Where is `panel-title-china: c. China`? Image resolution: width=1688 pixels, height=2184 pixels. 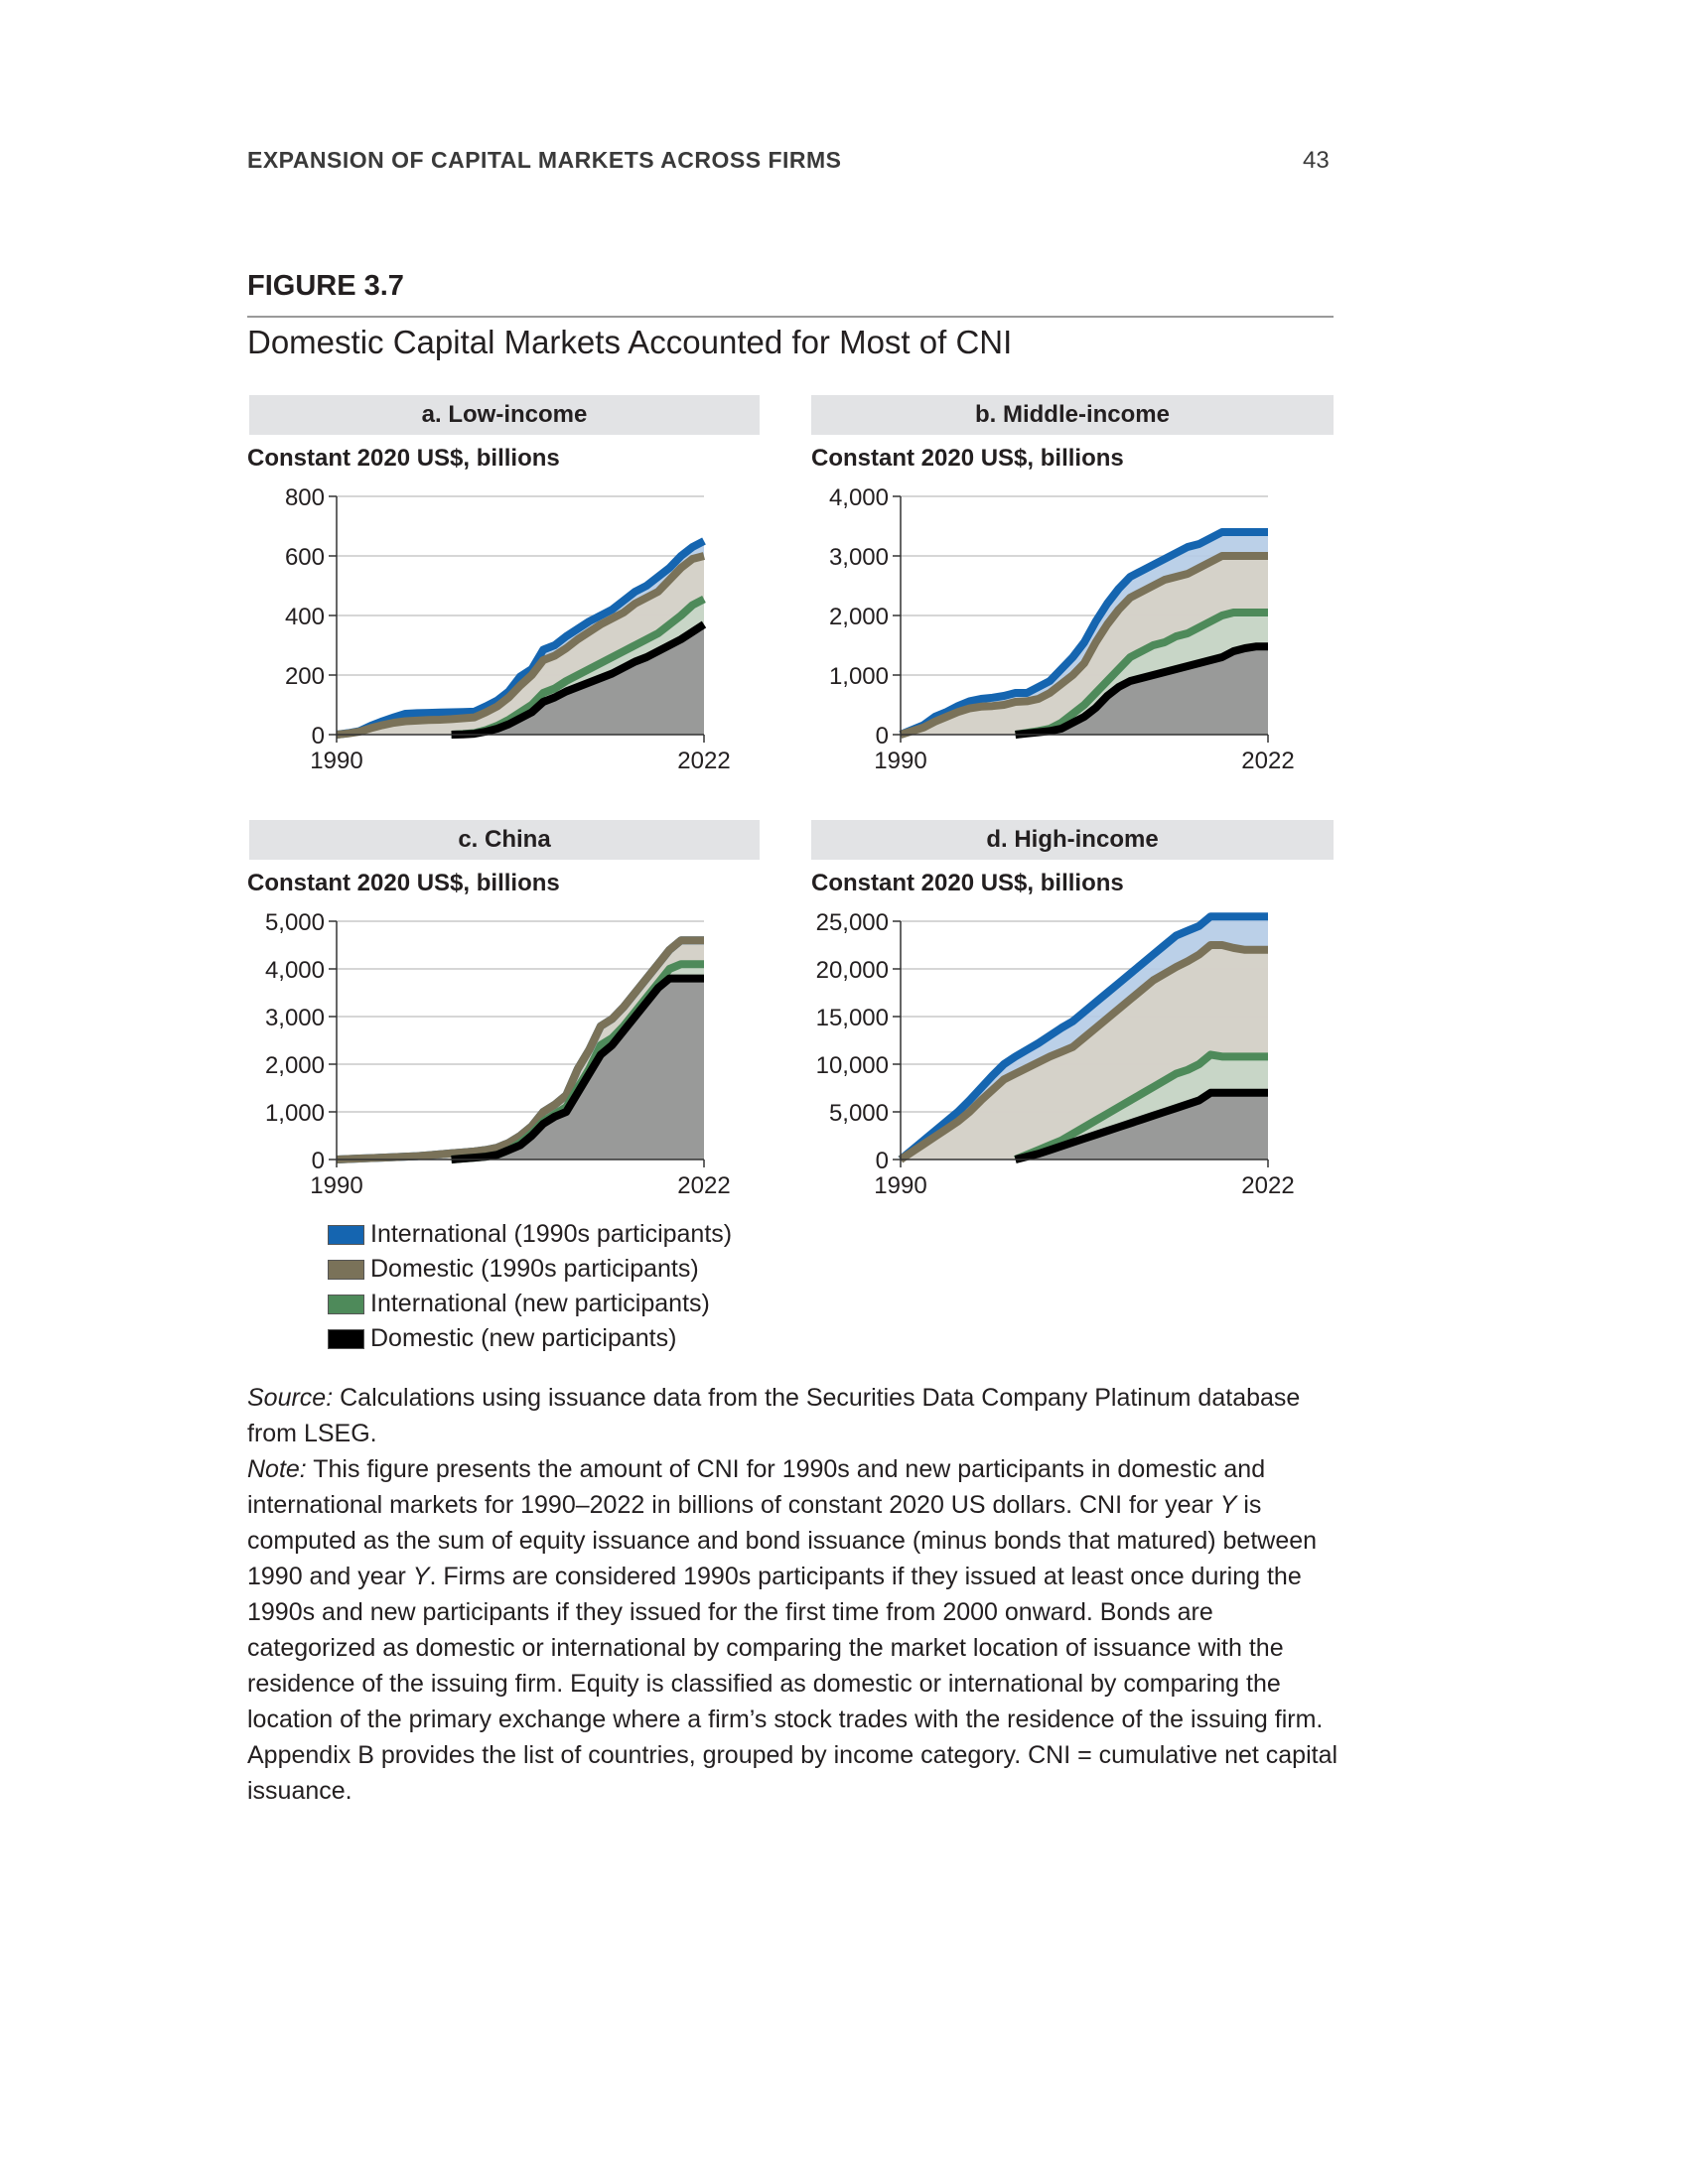 panel-title-china: c. China is located at coordinates (504, 840).